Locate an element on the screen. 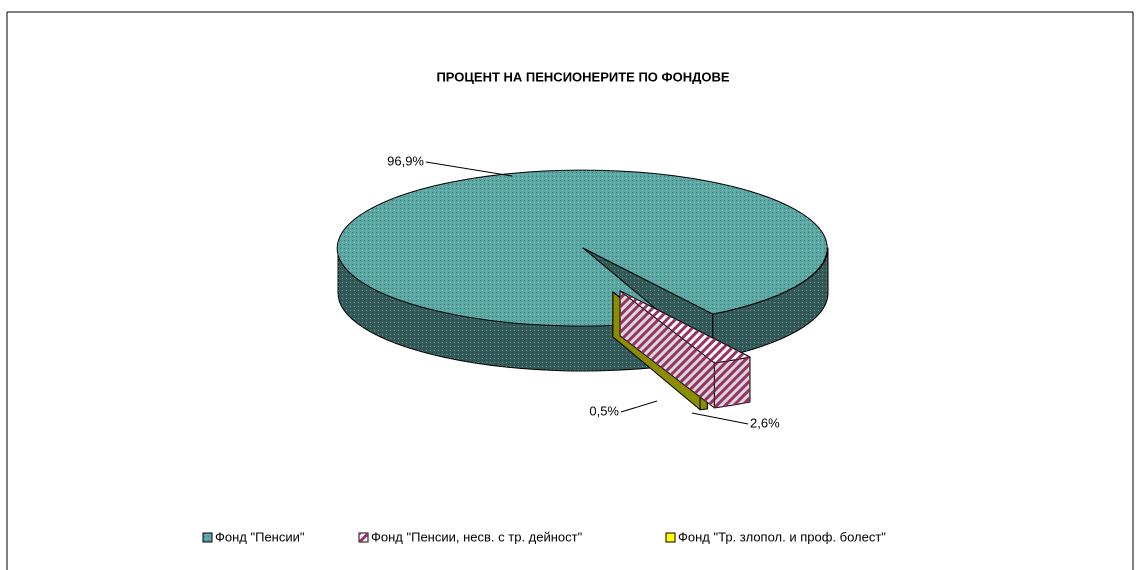 This screenshot has height=570, width=1140. data-label: 2,6% is located at coordinates (765, 422).